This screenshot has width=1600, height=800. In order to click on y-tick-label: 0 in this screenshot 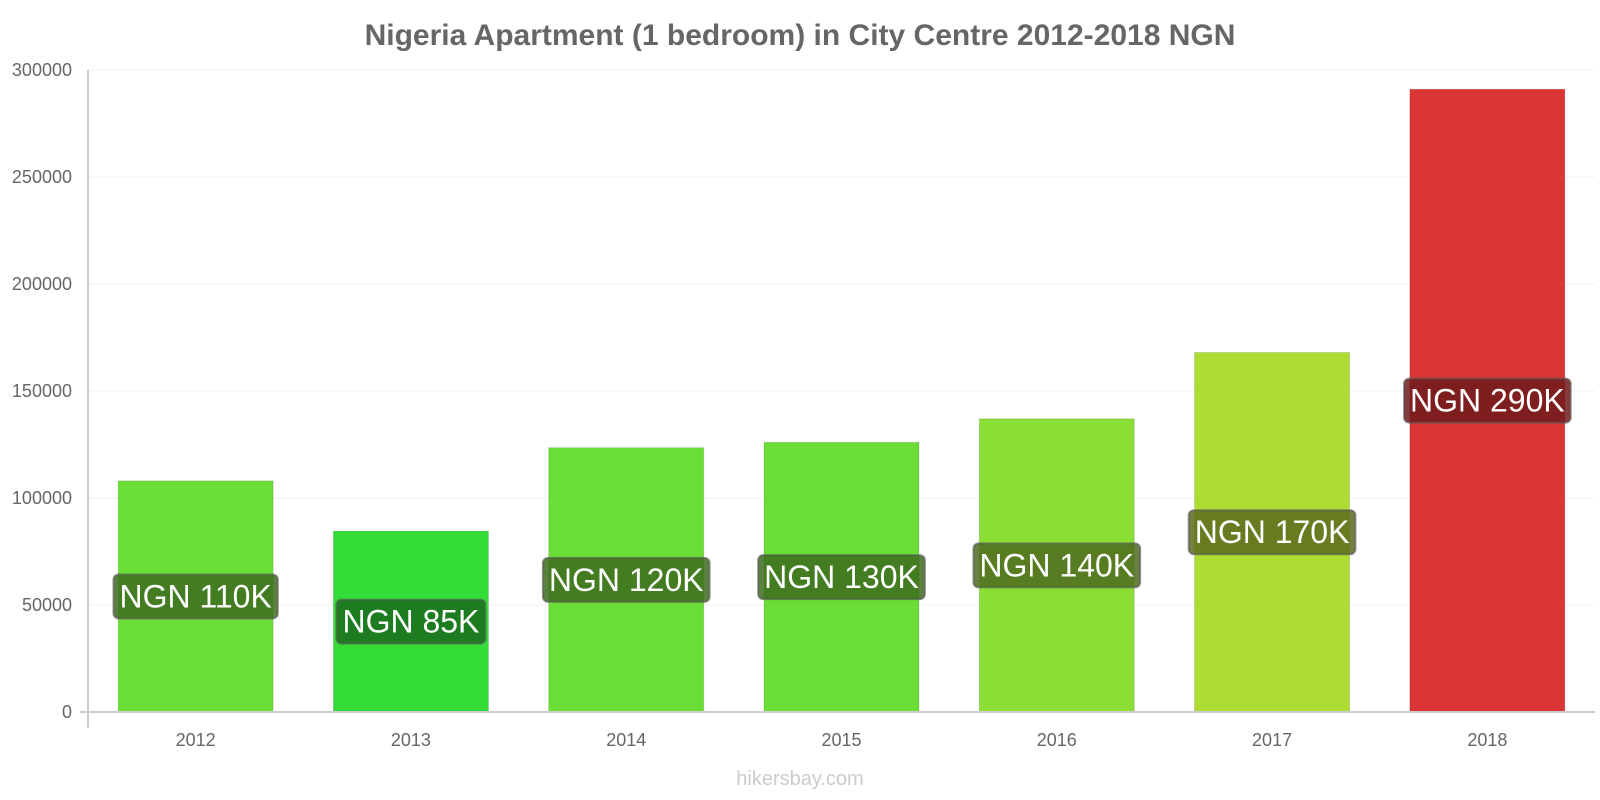, I will do `click(67, 712)`.